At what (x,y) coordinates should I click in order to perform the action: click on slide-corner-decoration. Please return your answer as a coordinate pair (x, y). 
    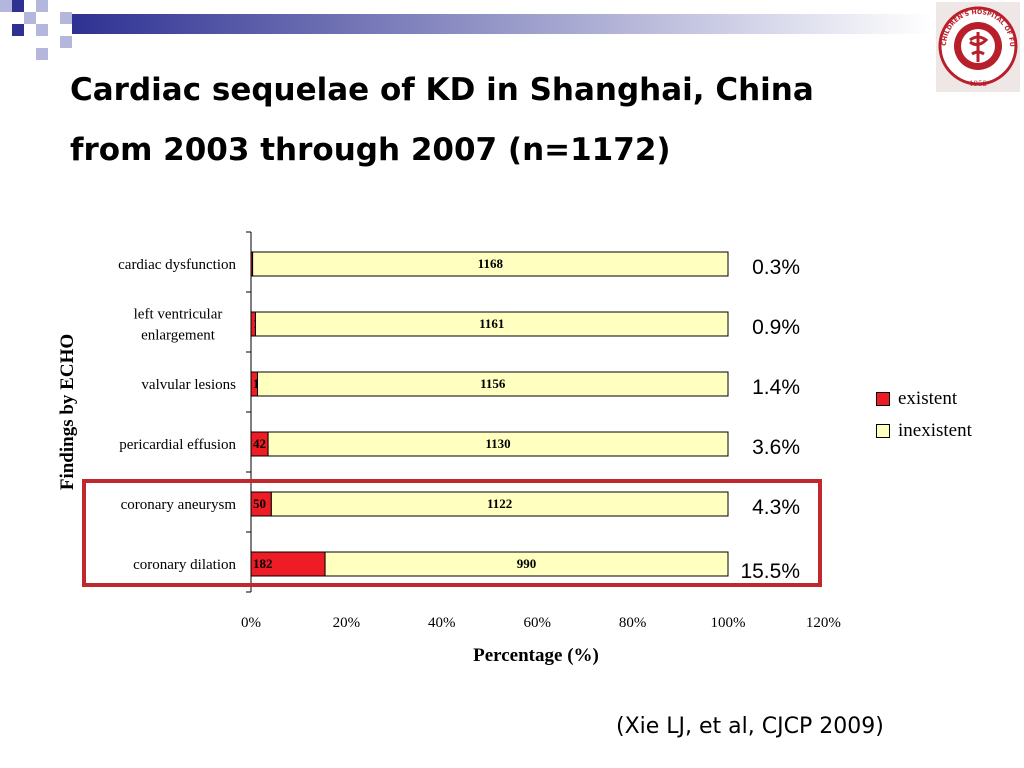
    Looking at the image, I should click on (466, 30).